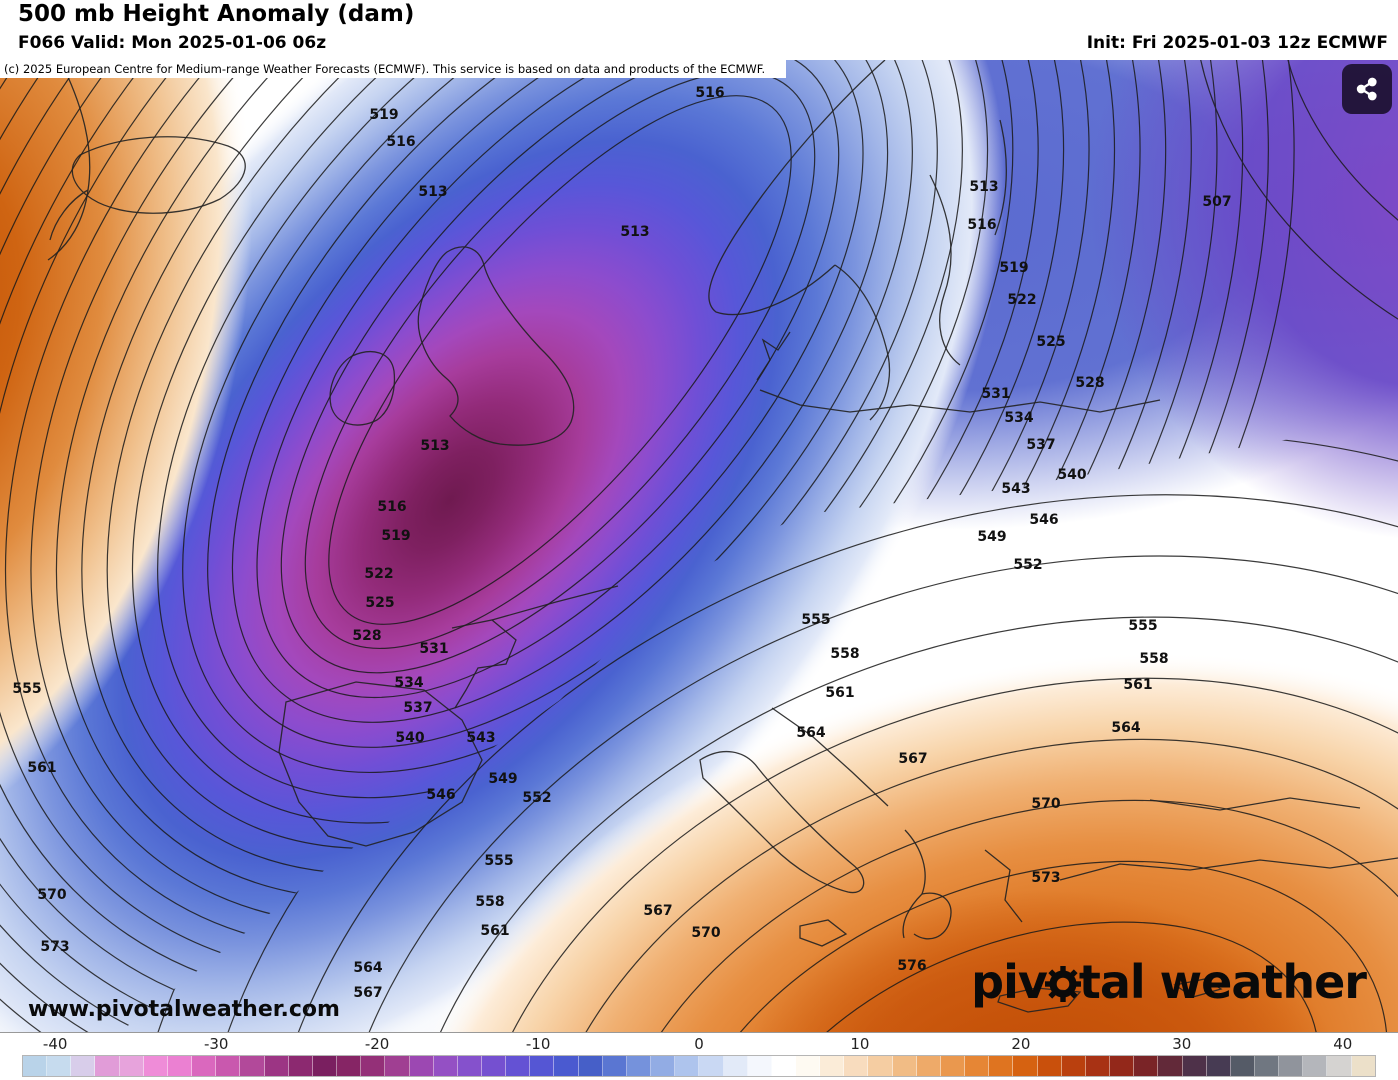 The image size is (1398, 1080). Describe the element at coordinates (216, 1044) in the screenshot. I see `colorbar-tick-label: -30` at that location.